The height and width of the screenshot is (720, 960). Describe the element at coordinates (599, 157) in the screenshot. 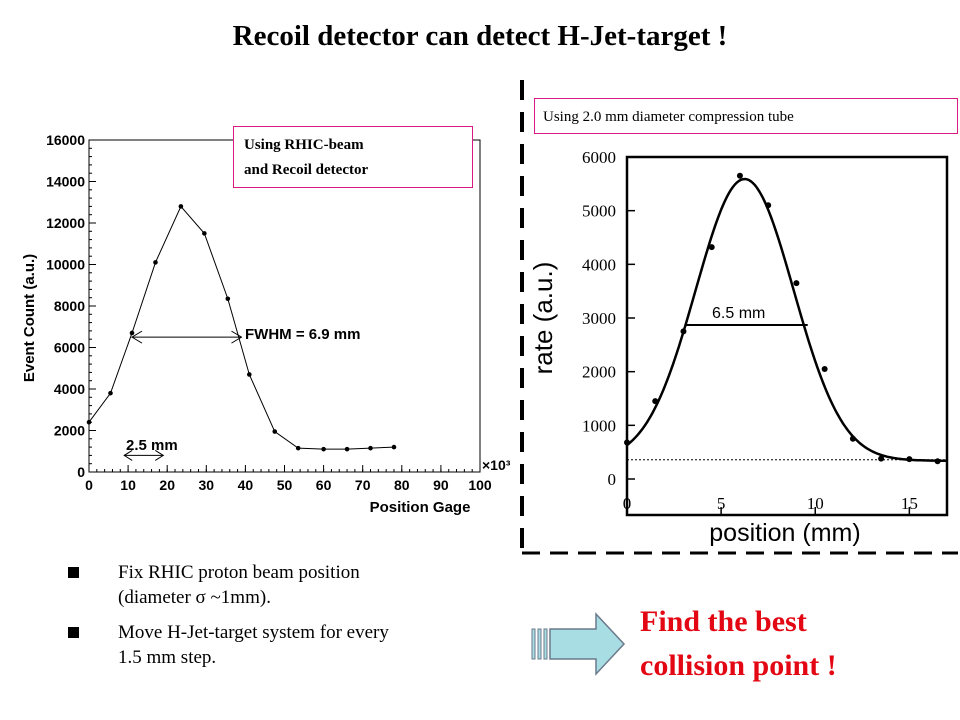

I see `right-y-tick-label: 6000` at that location.